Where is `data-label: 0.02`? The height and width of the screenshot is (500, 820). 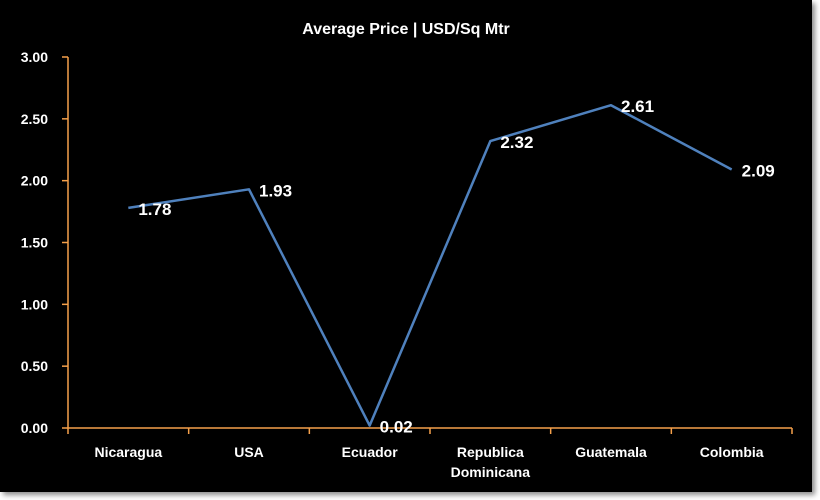
data-label: 0.02 is located at coordinates (396, 427).